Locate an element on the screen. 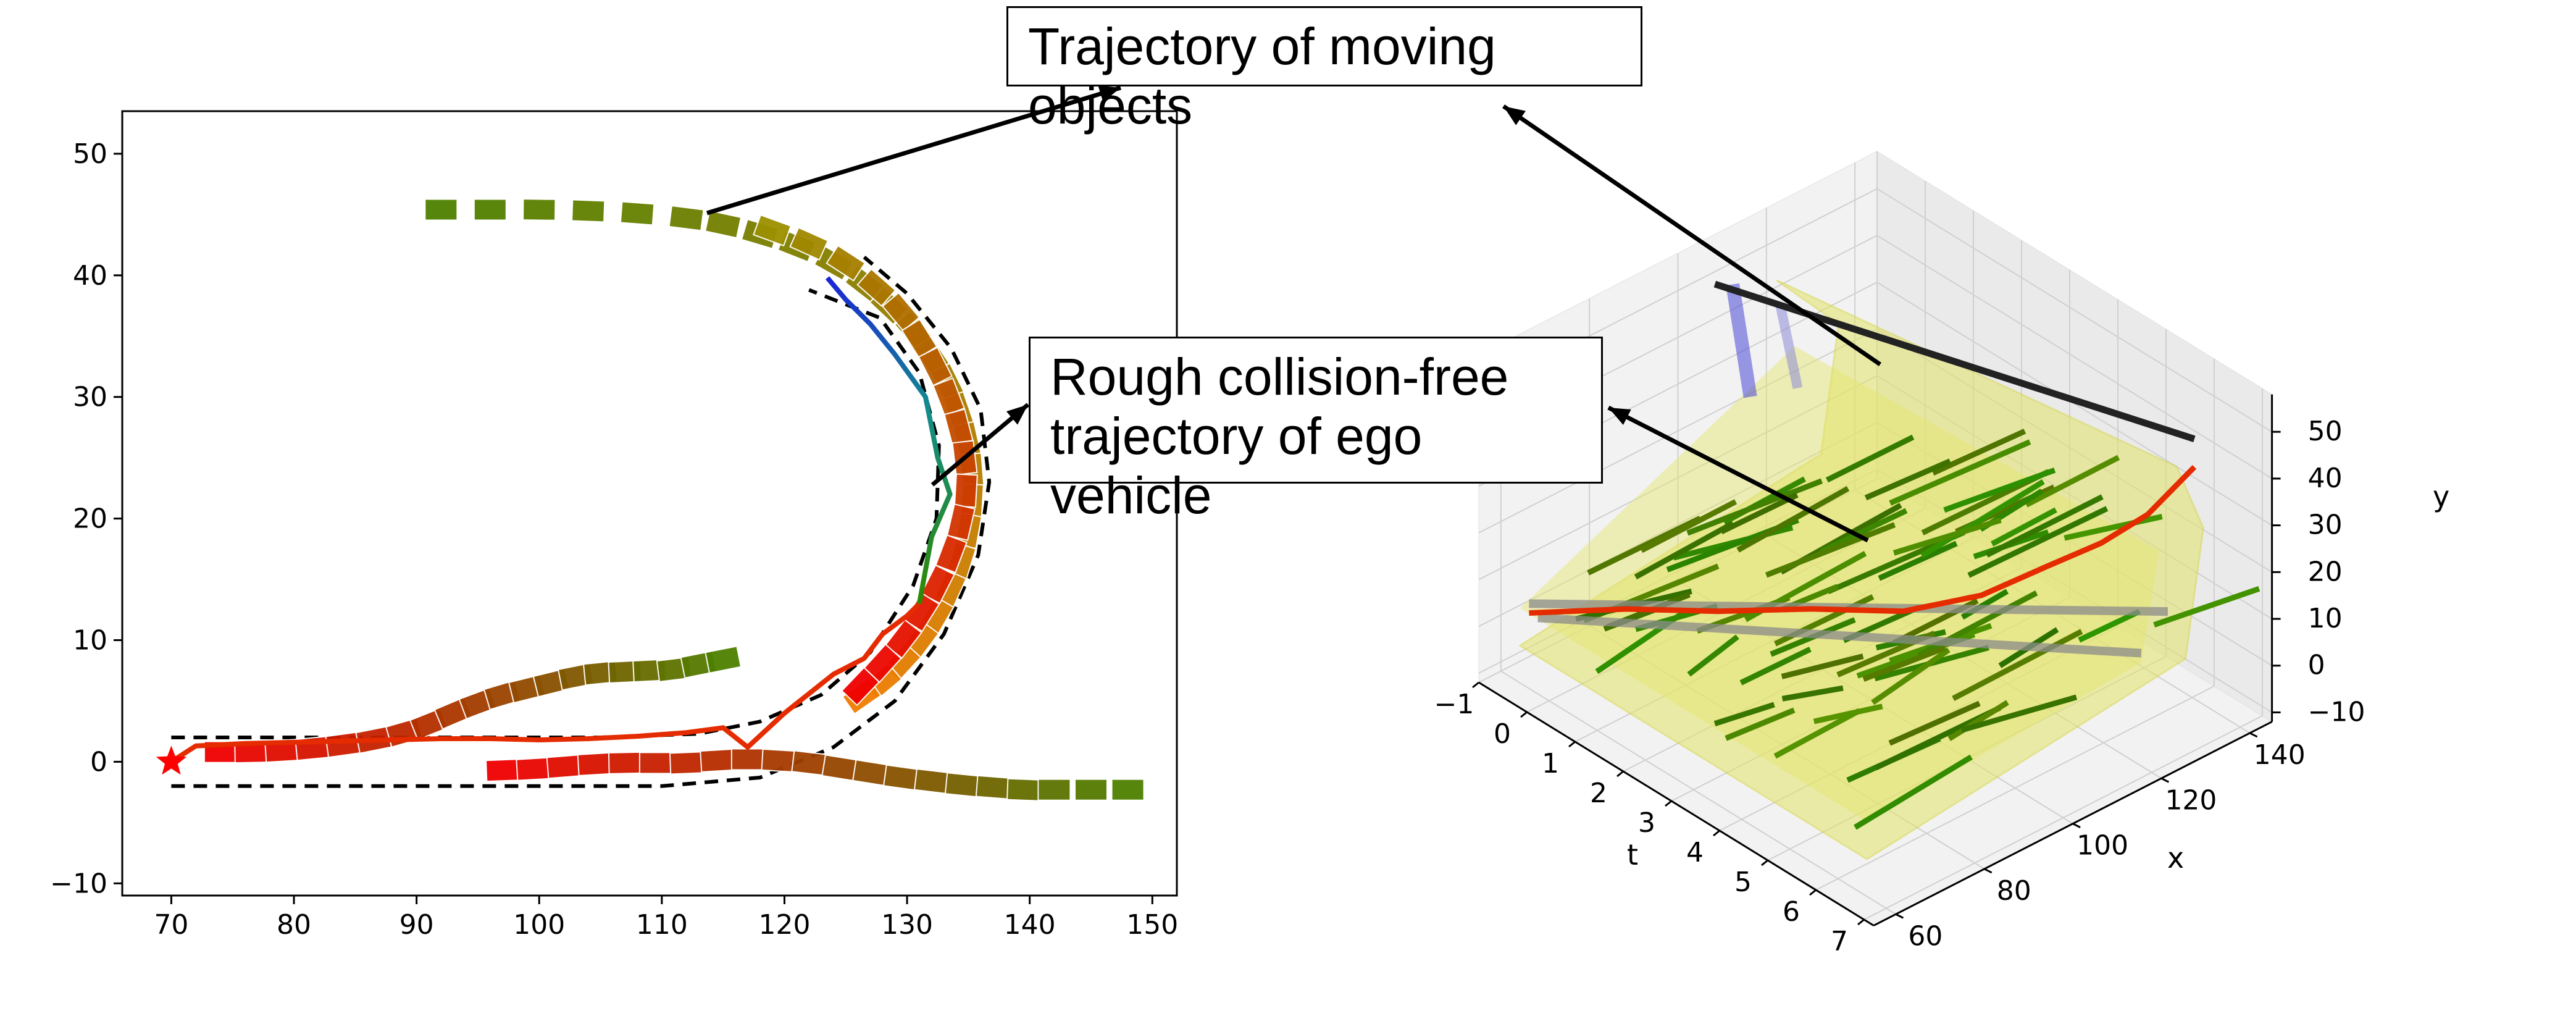 The height and width of the screenshot is (1024, 2576). callout-ego-line-2: trajectory of ego is located at coordinates (1236, 436).